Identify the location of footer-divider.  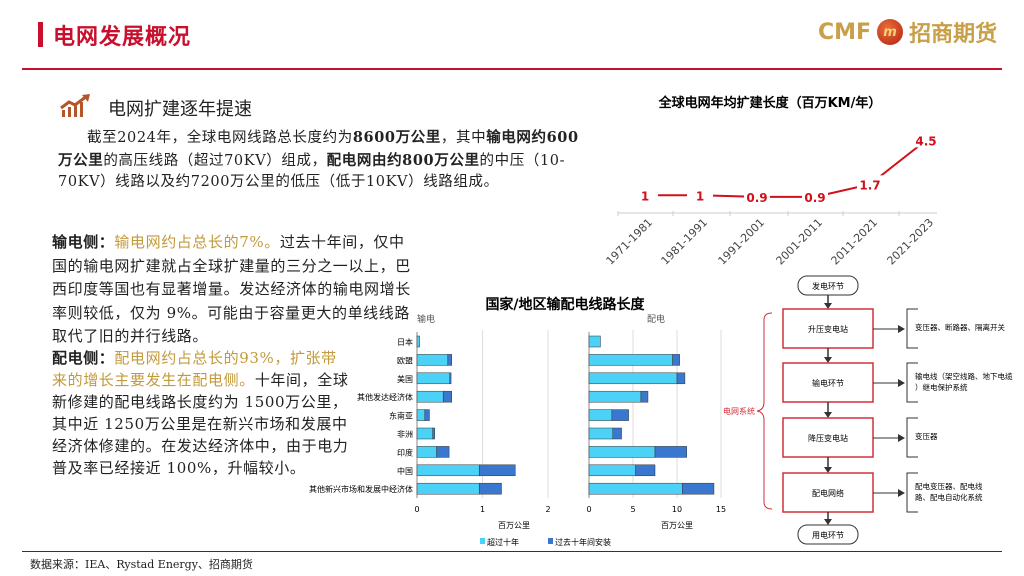
(512, 551).